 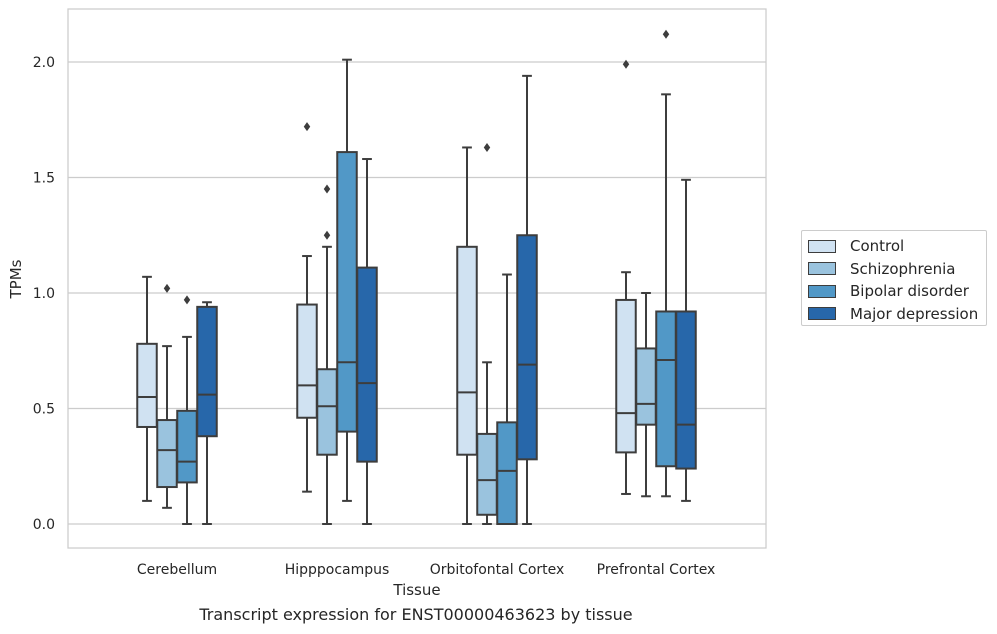 What do you see at coordinates (914, 313) in the screenshot?
I see `legend-label: Major depression` at bounding box center [914, 313].